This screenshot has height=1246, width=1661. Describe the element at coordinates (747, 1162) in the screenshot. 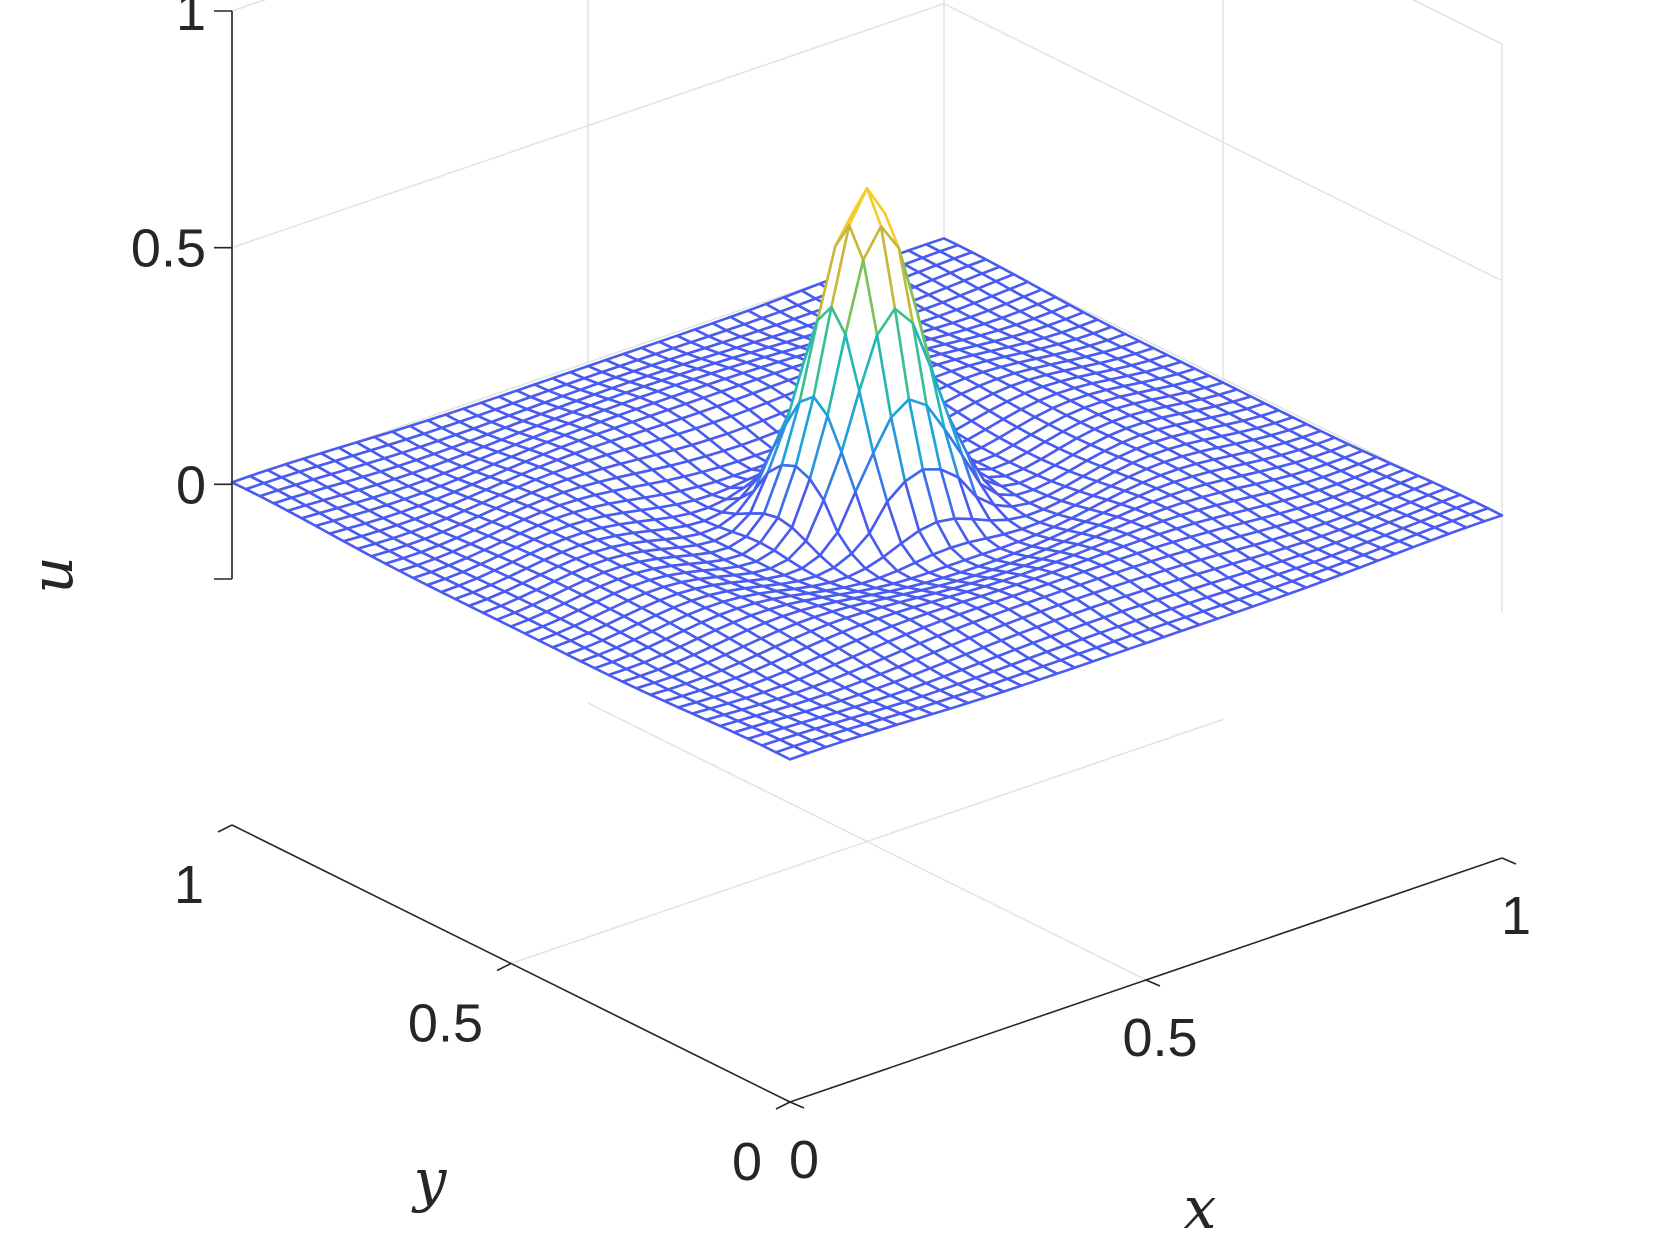

I see `y-tick-label: 0` at that location.